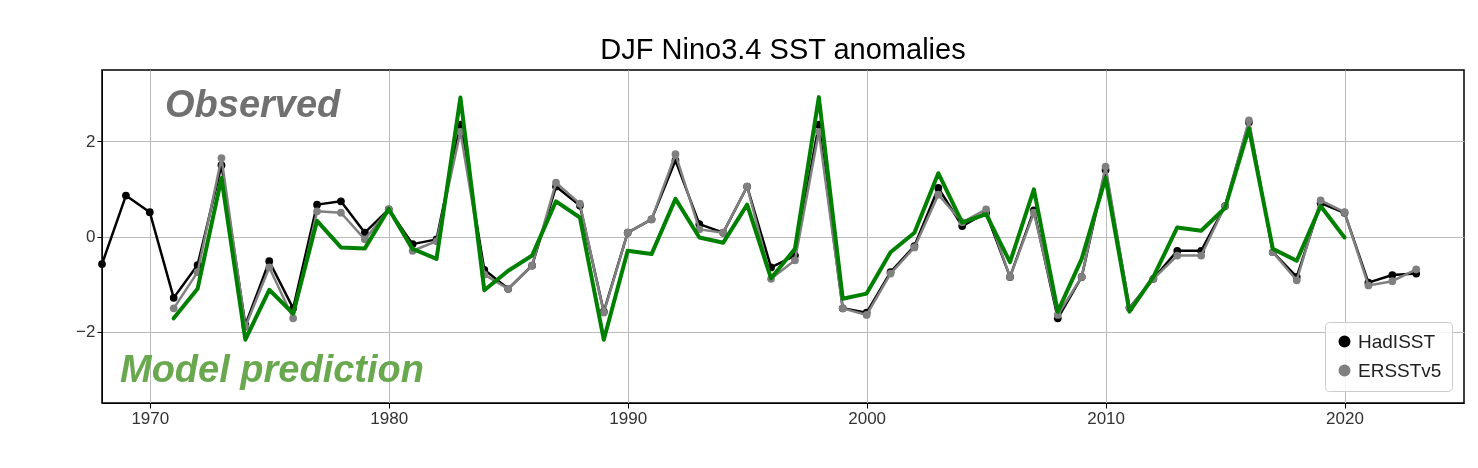 Image resolution: width=1478 pixels, height=468 pixels. What do you see at coordinates (783, 49) in the screenshot?
I see `chart-title: DJF Nino3.4 SST anomalies` at bounding box center [783, 49].